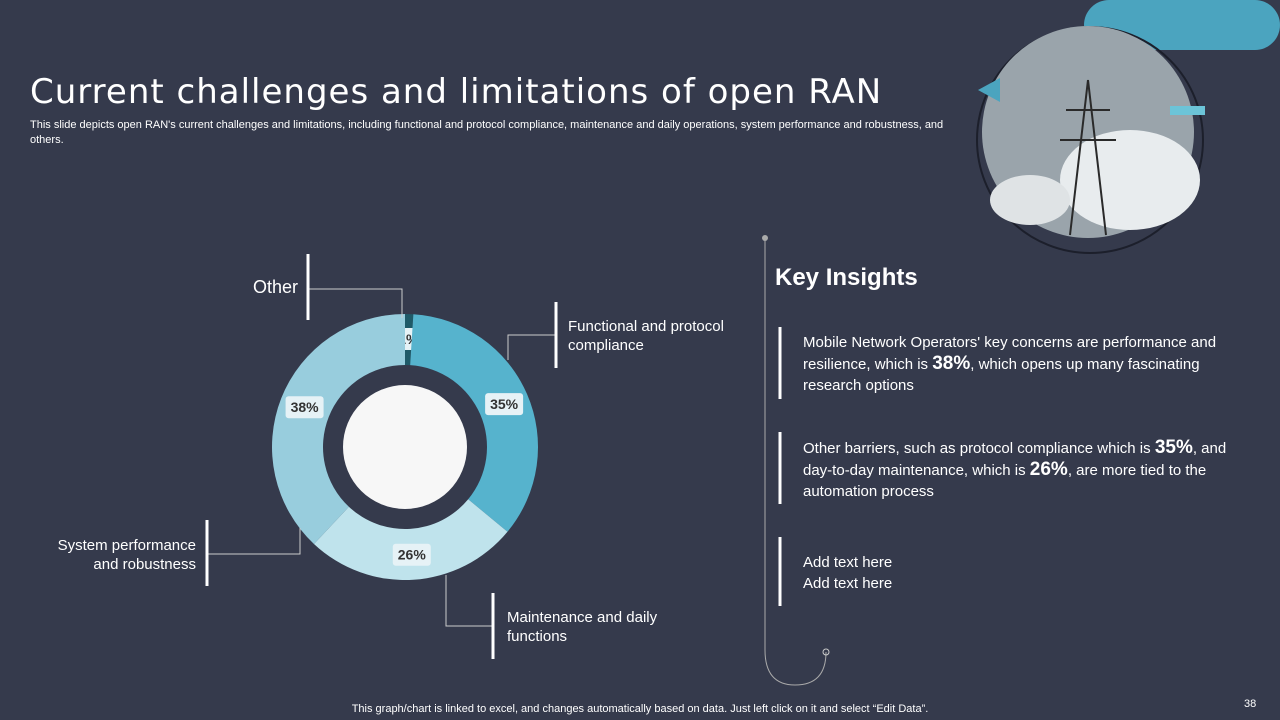  What do you see at coordinates (275, 287) in the screenshot?
I see `category-label: Other` at bounding box center [275, 287].